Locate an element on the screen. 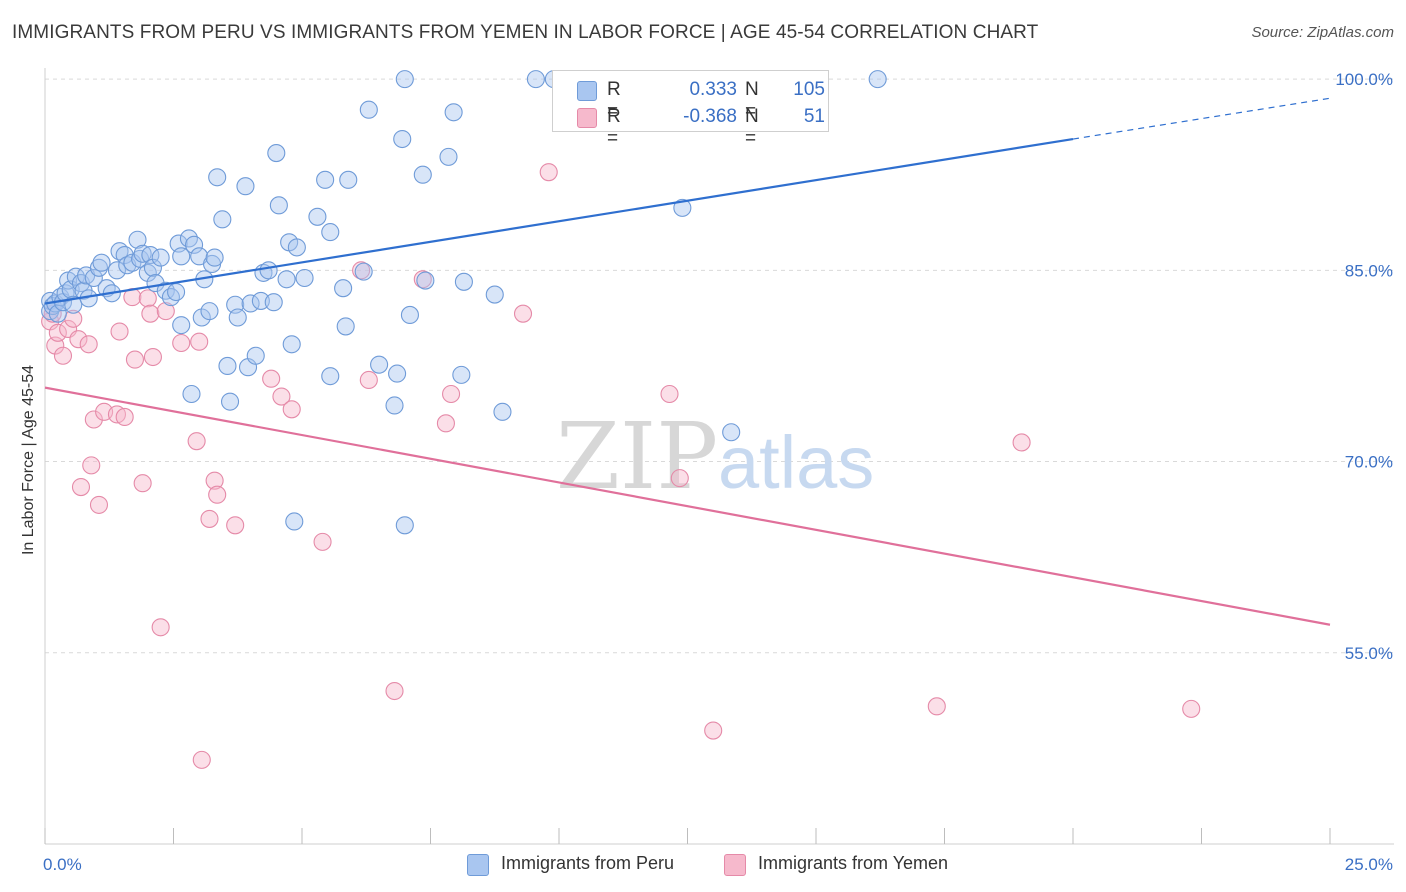 The width and height of the screenshot is (1406, 892). y-tick-label: 55.0% is located at coordinates (1369, 653).